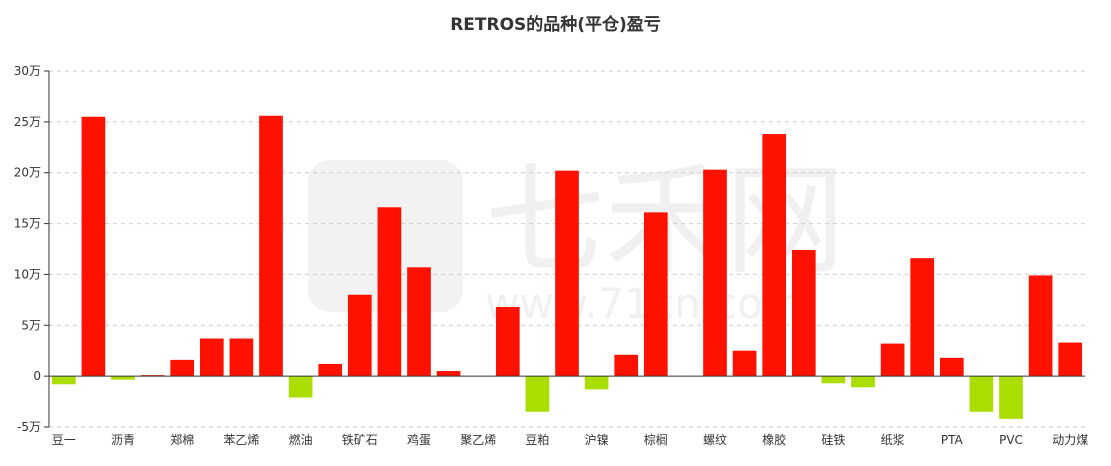 The height and width of the screenshot is (466, 1111). Describe the element at coordinates (64, 440) in the screenshot. I see `x-tick-label: 豆一` at that location.